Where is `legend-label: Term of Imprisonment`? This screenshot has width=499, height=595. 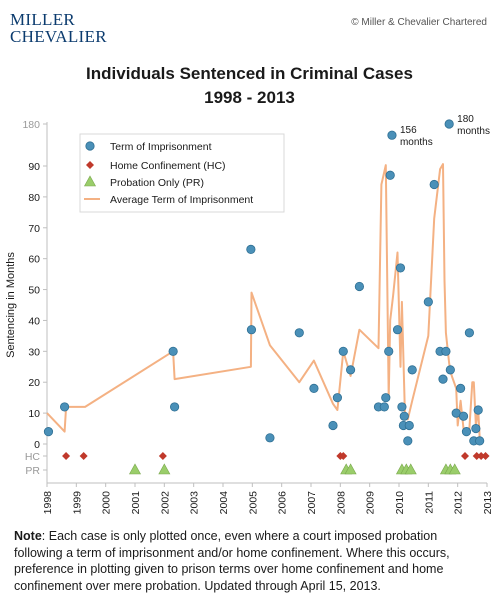
legend-label: Term of Imprisonment is located at coordinates (161, 147).